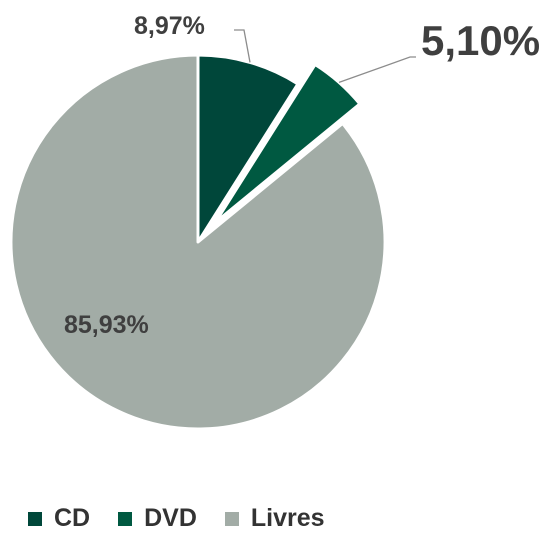 The width and height of the screenshot is (551, 534). What do you see at coordinates (377, 70) in the screenshot?
I see `leader-line-dvd` at bounding box center [377, 70].